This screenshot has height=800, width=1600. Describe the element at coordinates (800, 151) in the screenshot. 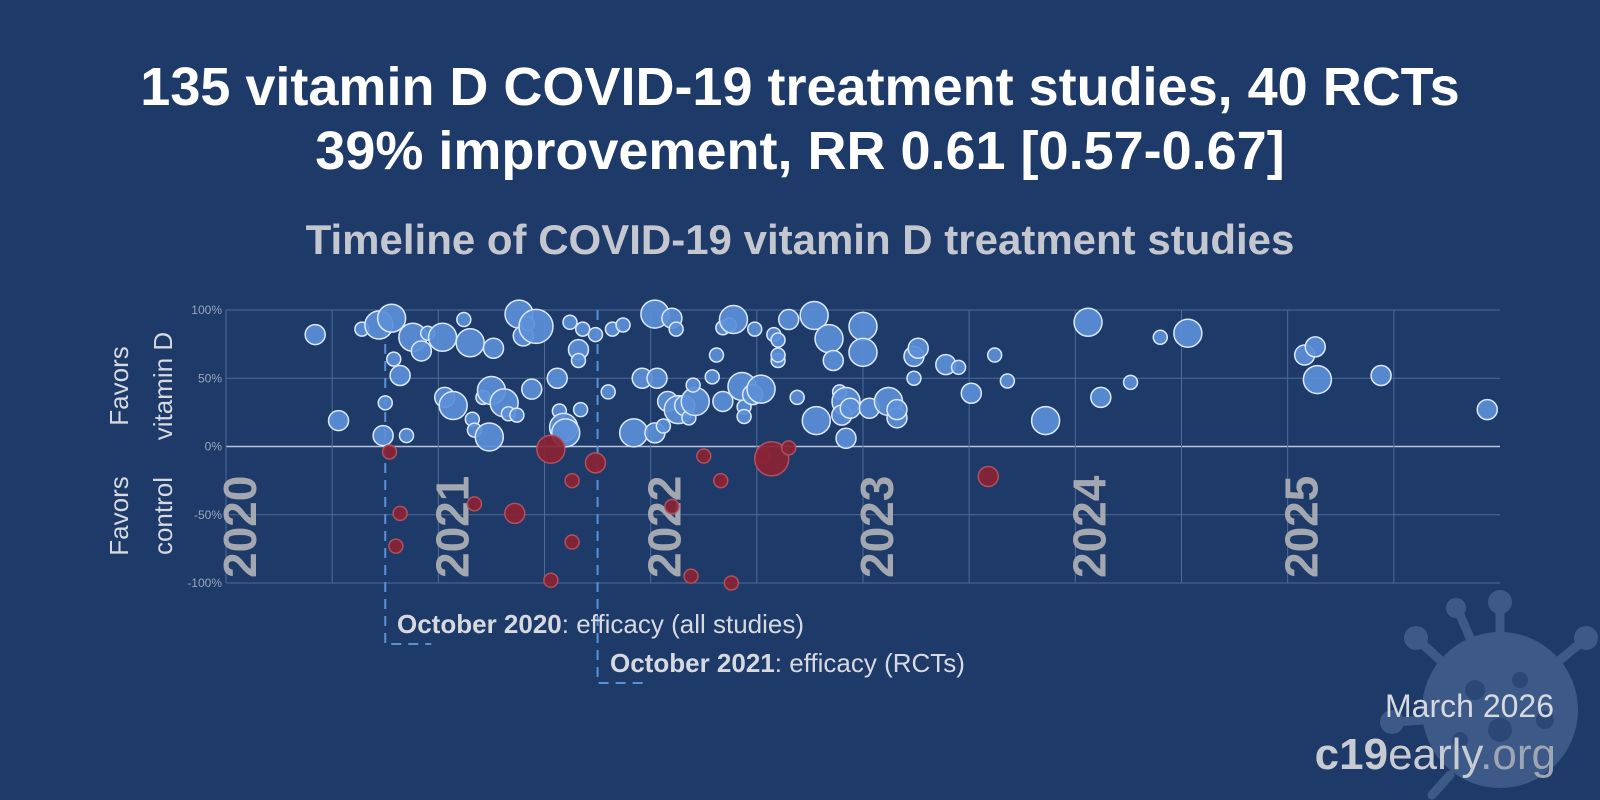

I see `header-line-2: 39% improvement, RR 0.61 [0.57-0.67]` at that location.